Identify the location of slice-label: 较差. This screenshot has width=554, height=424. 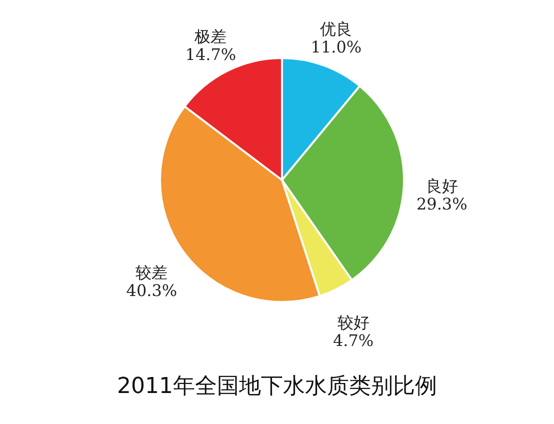
(152, 272).